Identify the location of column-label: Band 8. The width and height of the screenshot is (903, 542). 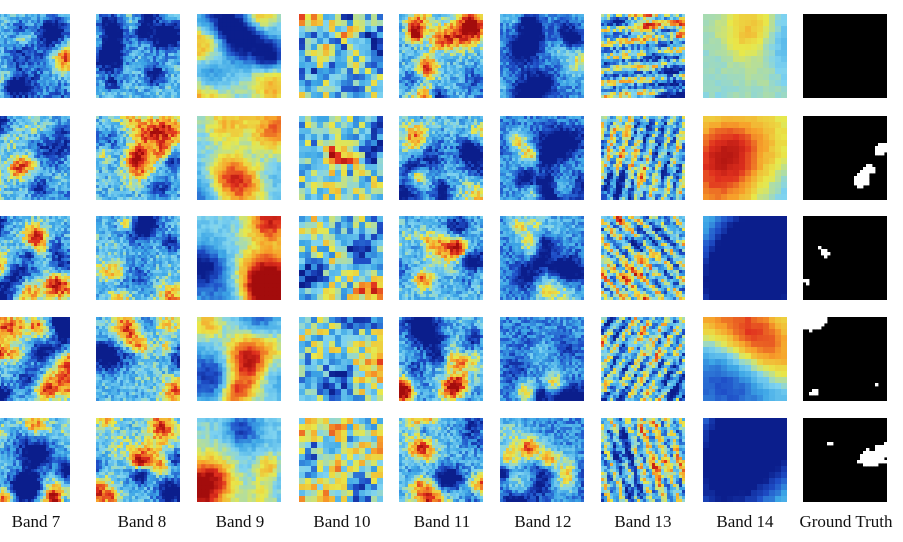
(142, 522).